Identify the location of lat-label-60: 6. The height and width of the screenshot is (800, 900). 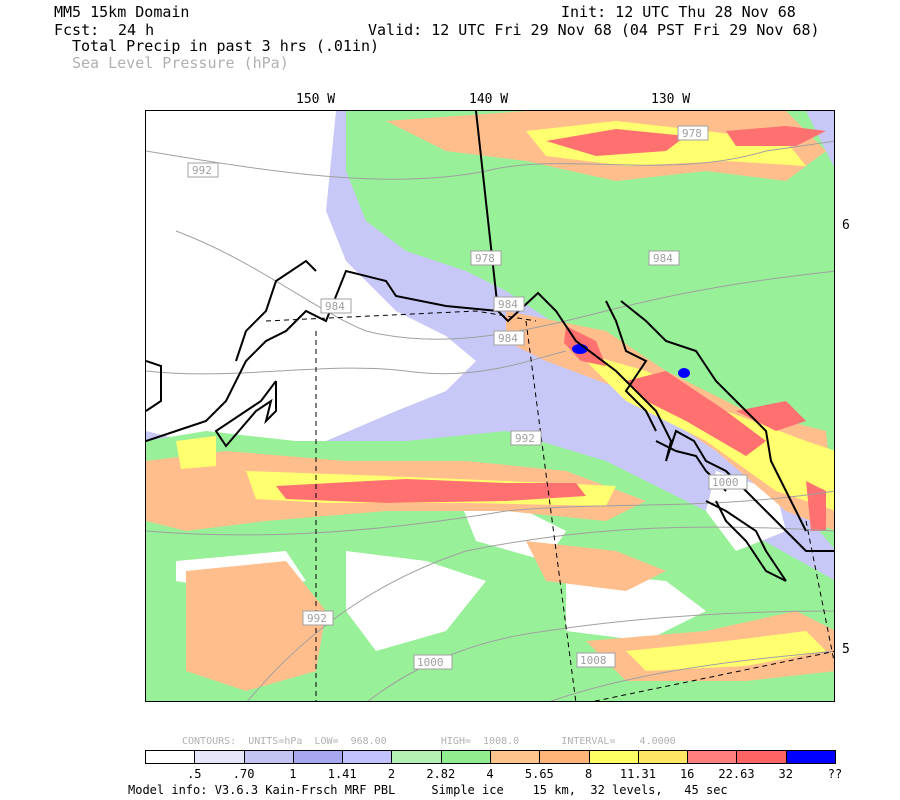
(846, 225).